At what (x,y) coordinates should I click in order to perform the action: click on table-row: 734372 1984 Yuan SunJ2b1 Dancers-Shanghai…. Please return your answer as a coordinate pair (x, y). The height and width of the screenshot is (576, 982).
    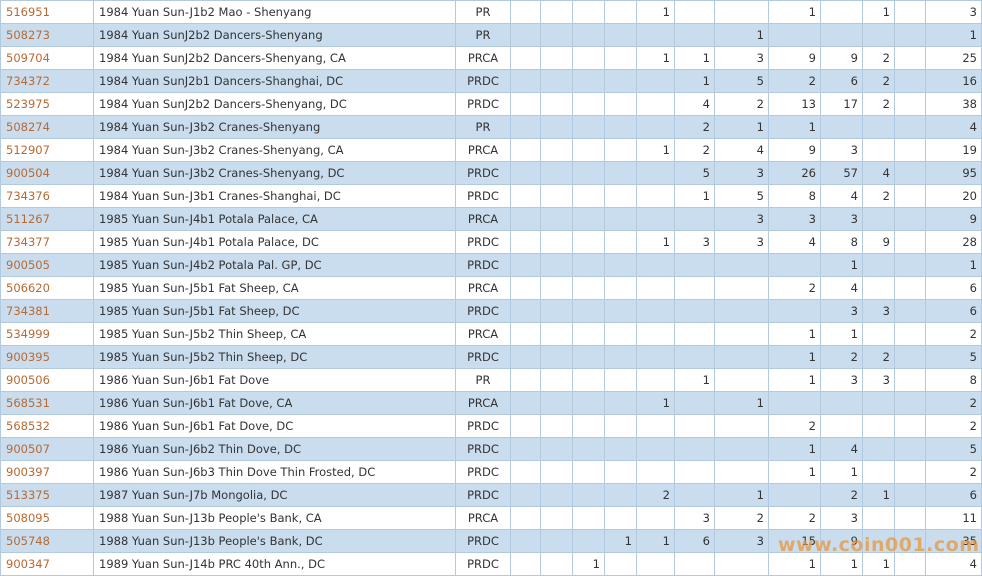
    Looking at the image, I should click on (491, 81).